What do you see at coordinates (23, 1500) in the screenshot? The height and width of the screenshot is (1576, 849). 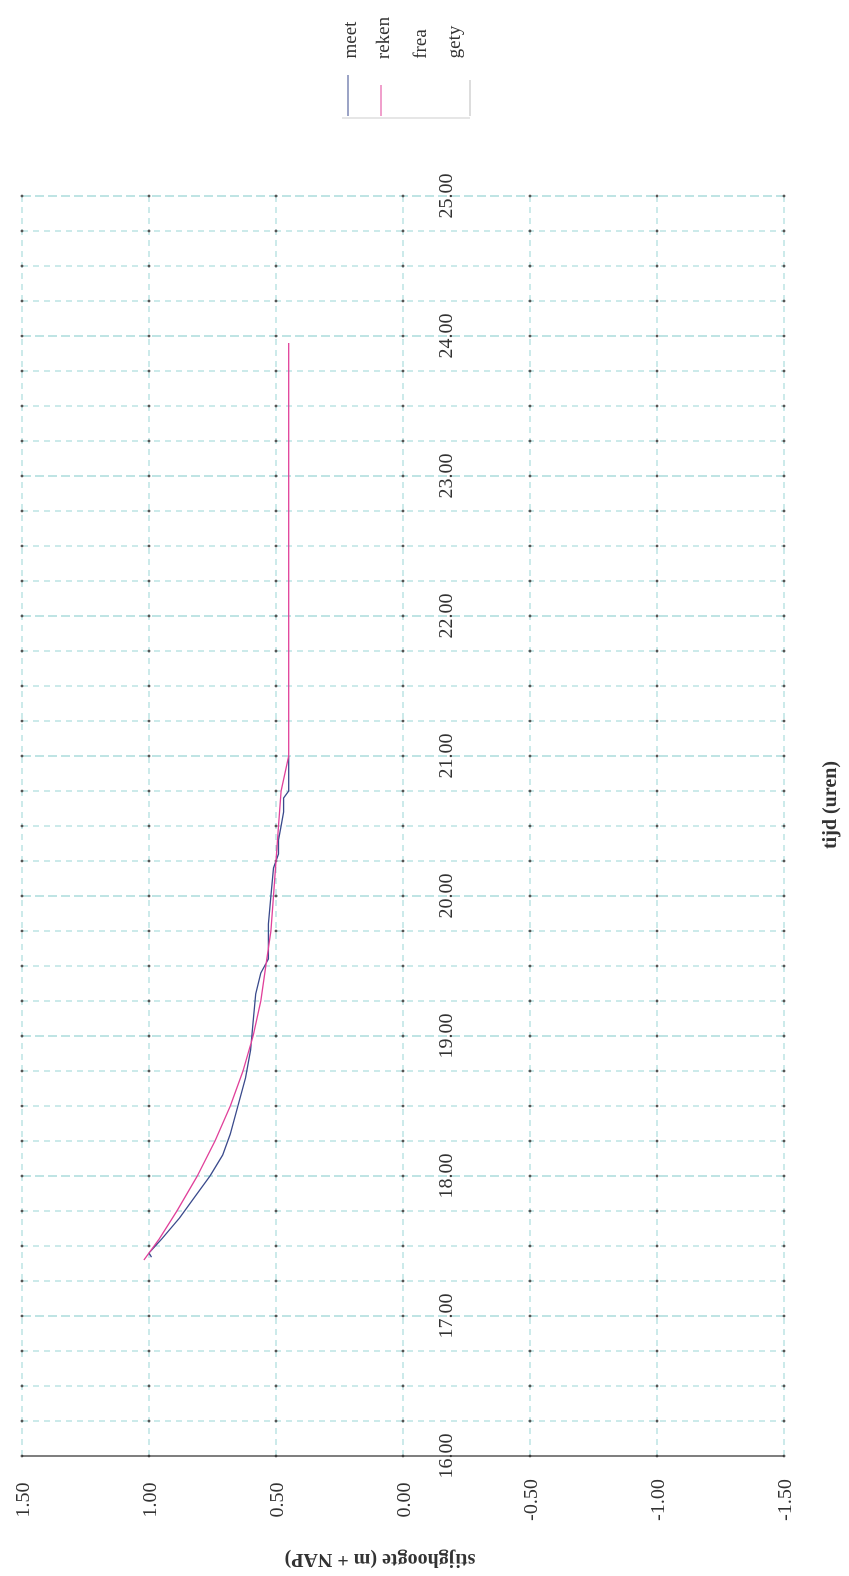 I see `y-tick-label: 1.50` at bounding box center [23, 1500].